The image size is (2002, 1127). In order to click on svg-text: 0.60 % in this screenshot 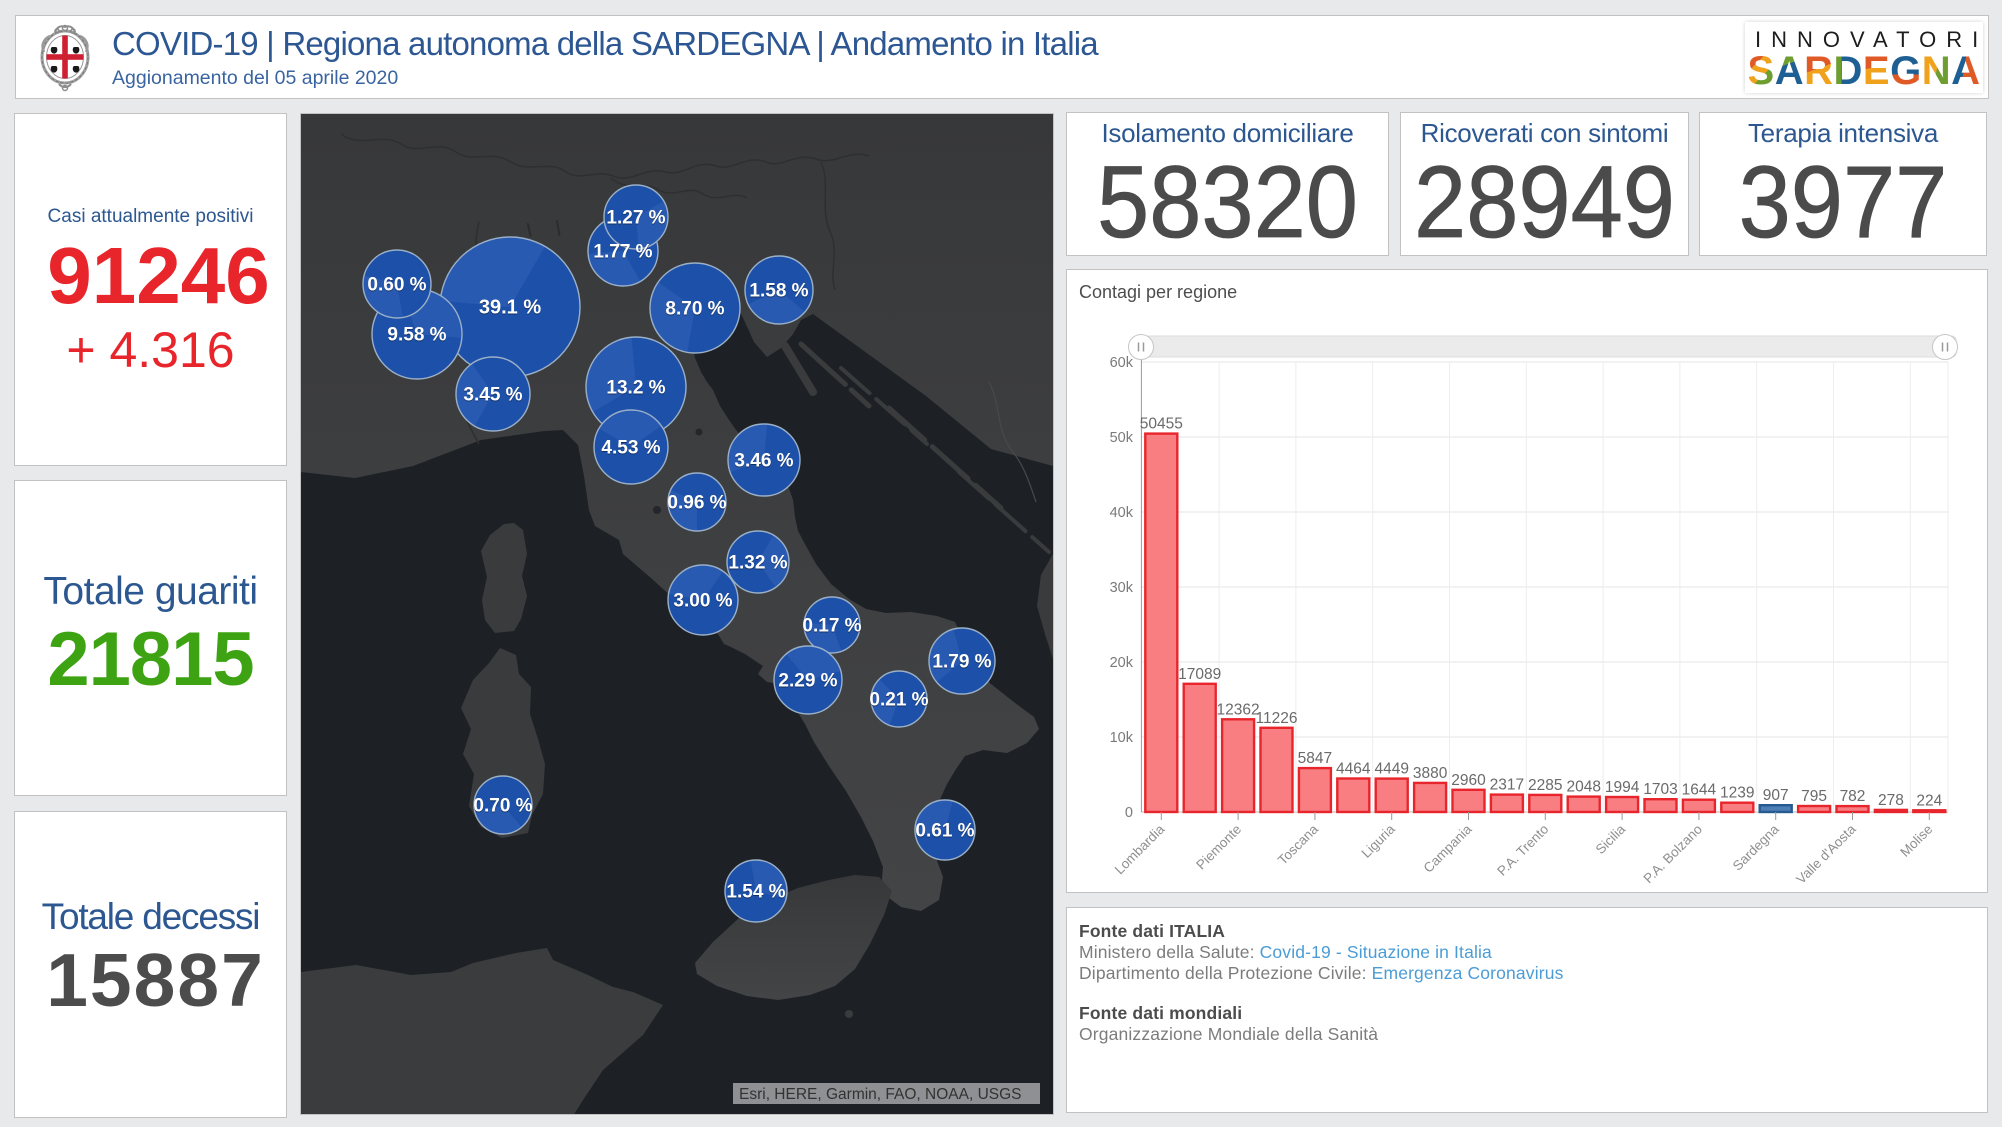, I will do `click(396, 286)`.